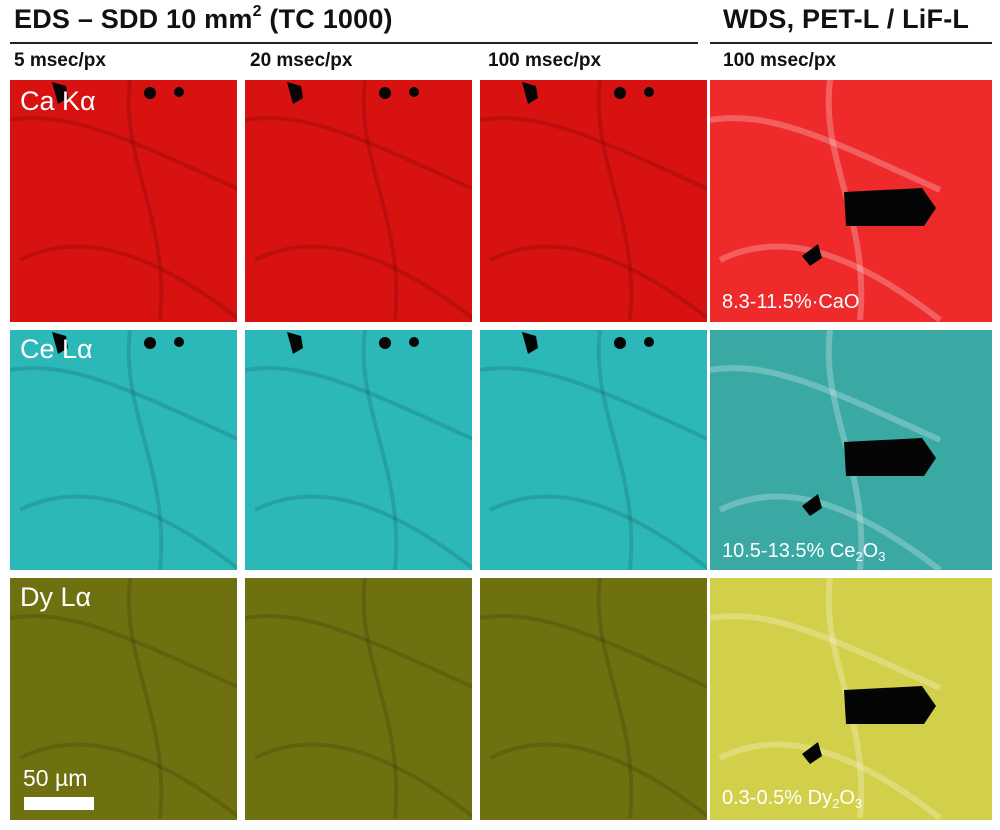  What do you see at coordinates (358, 201) in the screenshot?
I see `map-panel-ca-20ms` at bounding box center [358, 201].